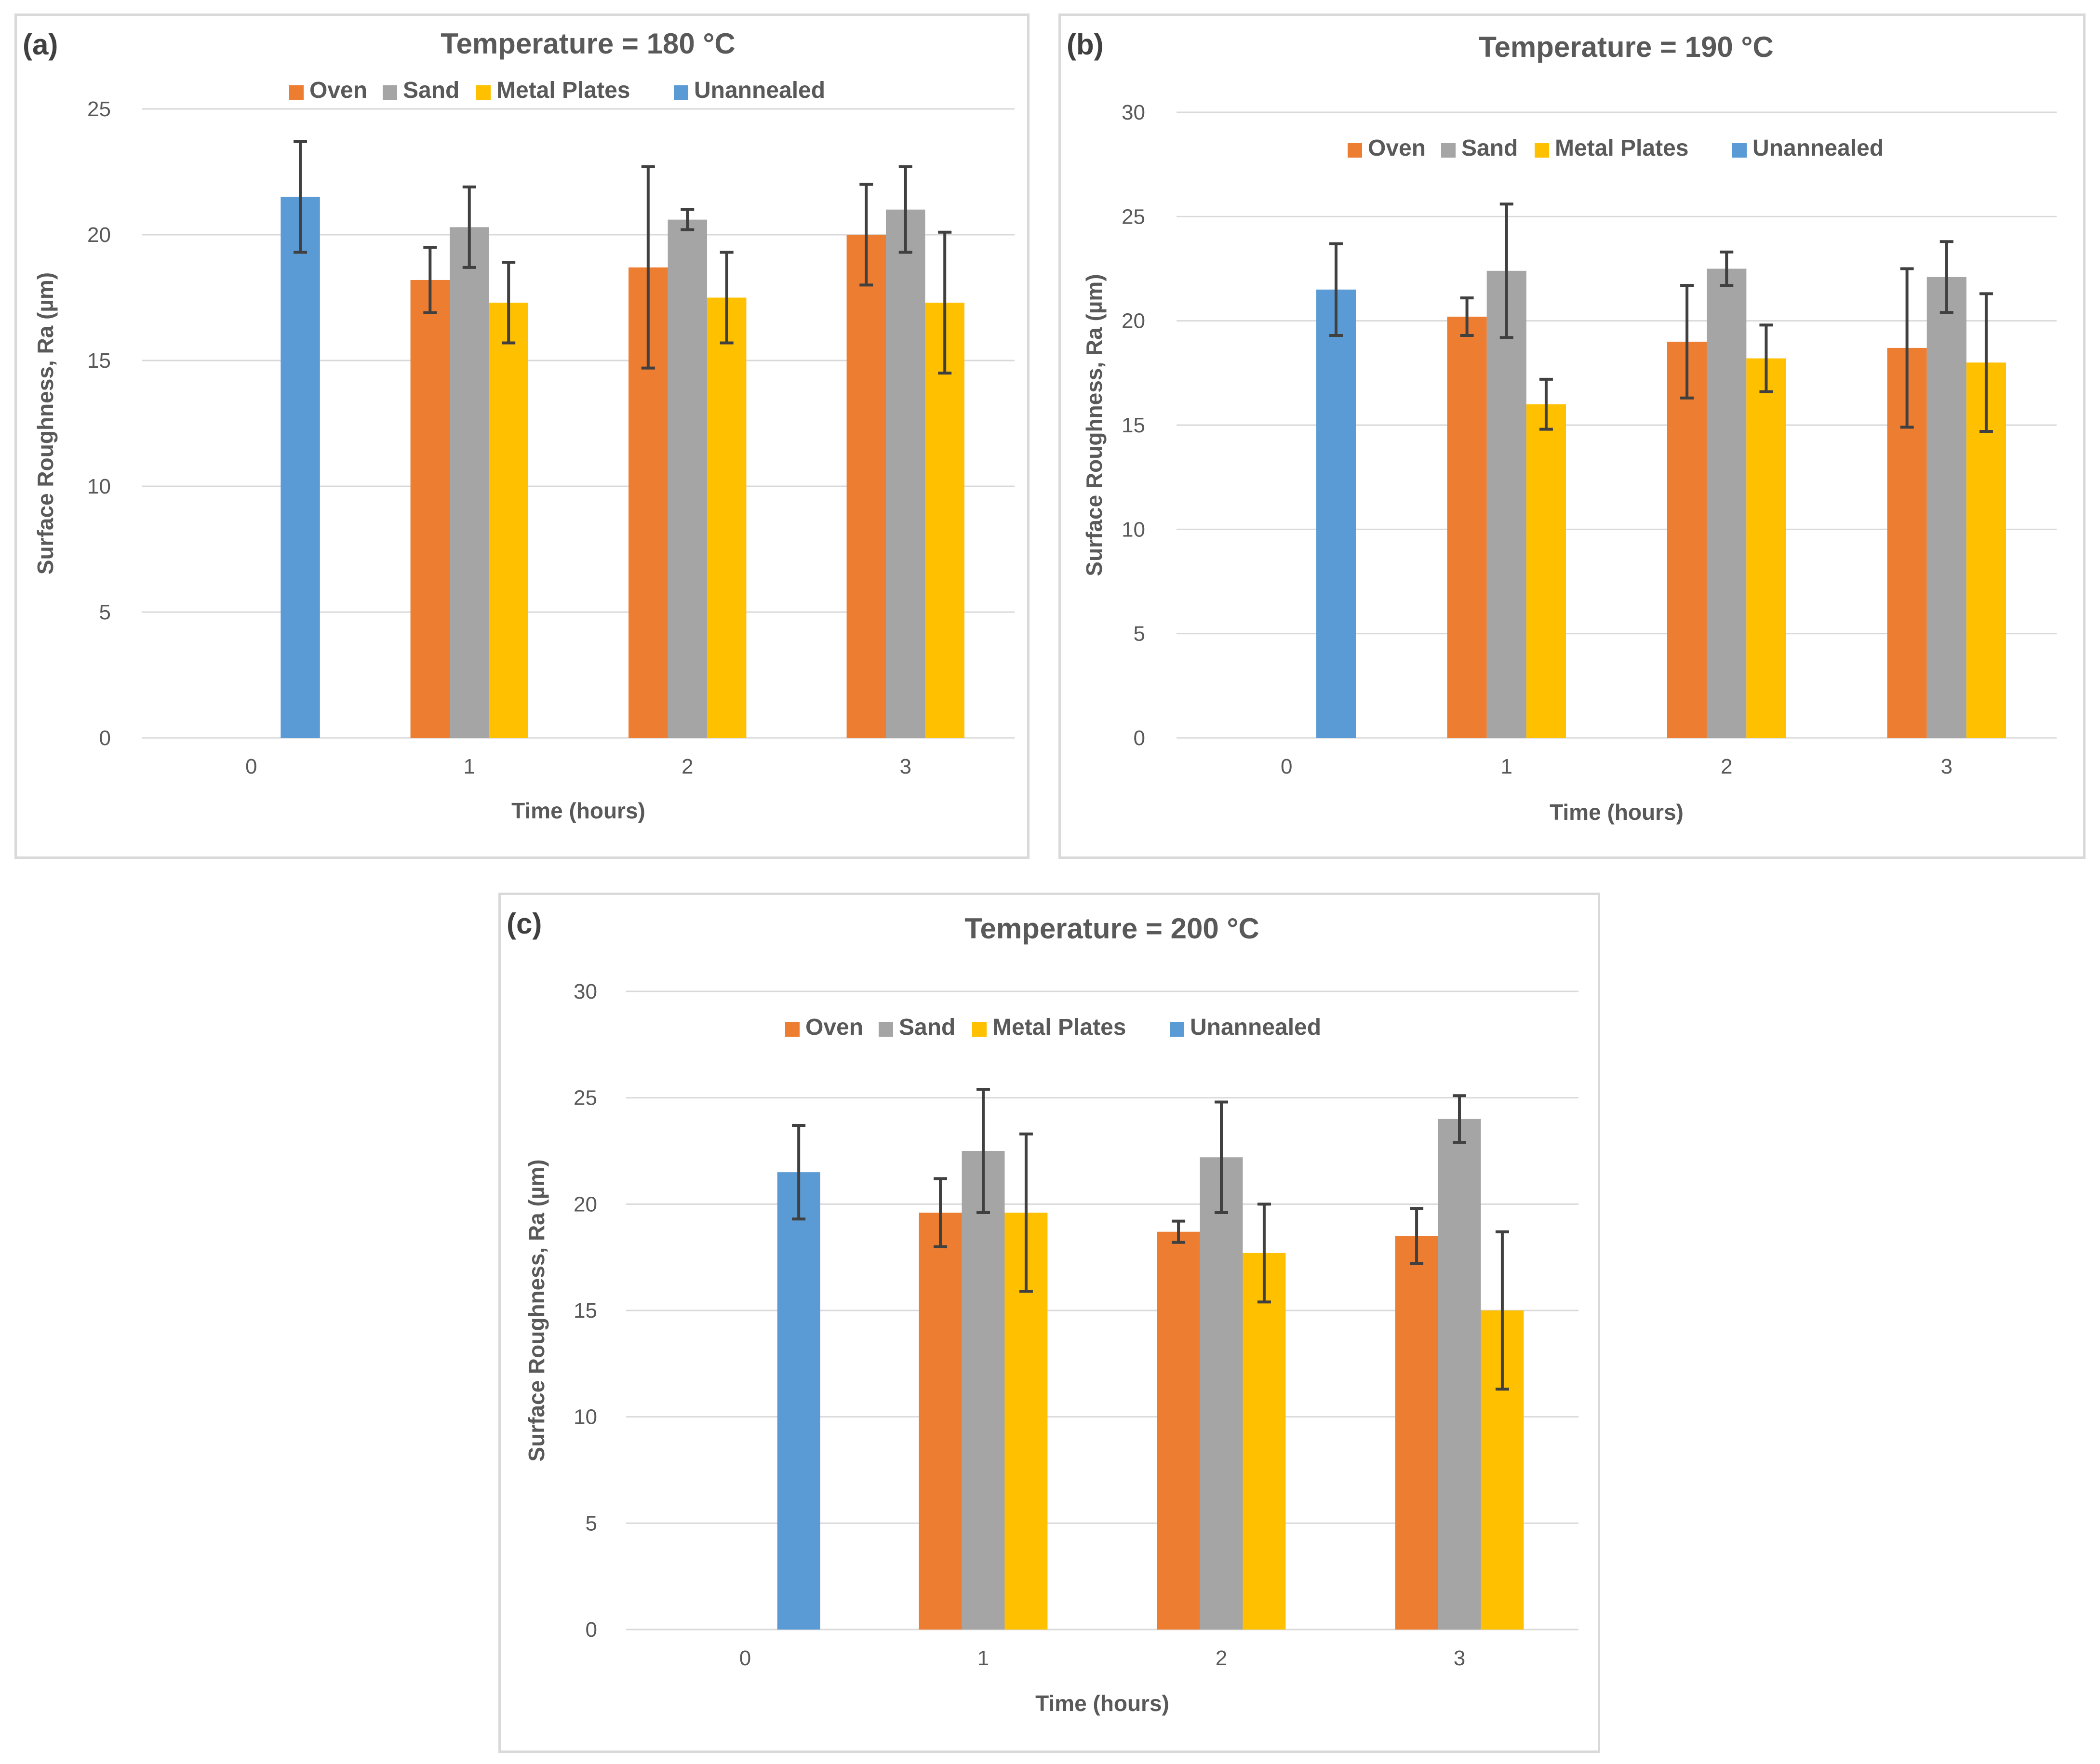  Describe the element at coordinates (40, 44) in the screenshot. I see `panel-label: (a)` at that location.